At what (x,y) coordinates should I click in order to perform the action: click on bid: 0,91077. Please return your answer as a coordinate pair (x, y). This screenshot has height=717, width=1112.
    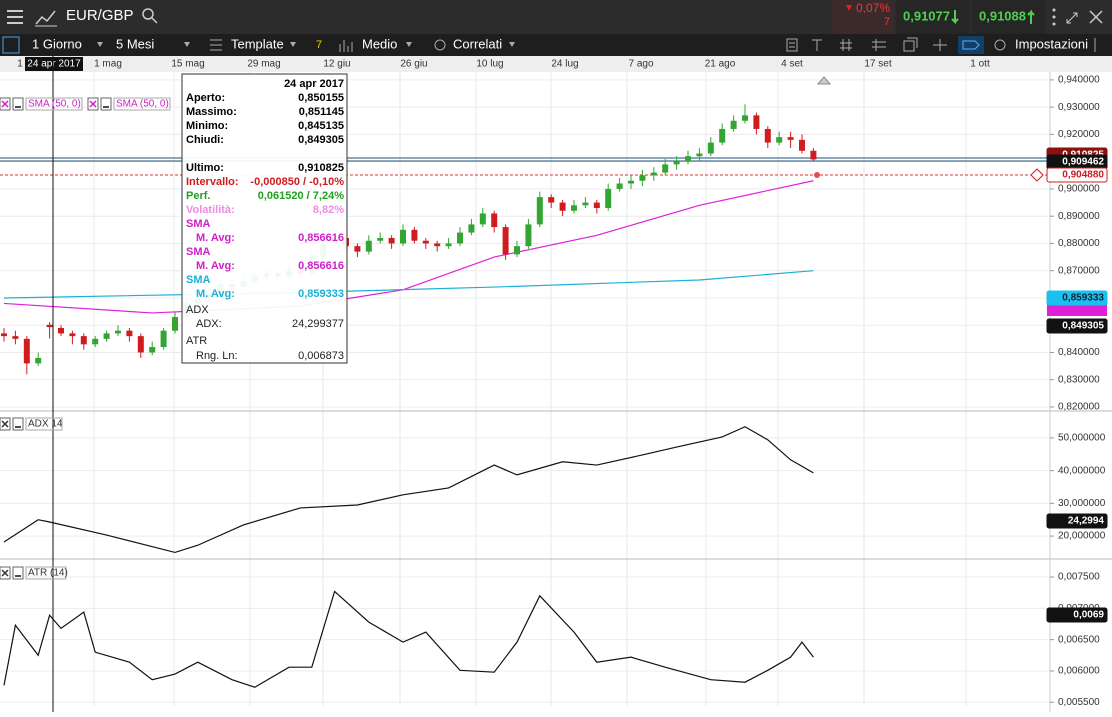
    Looking at the image, I should click on (926, 15).